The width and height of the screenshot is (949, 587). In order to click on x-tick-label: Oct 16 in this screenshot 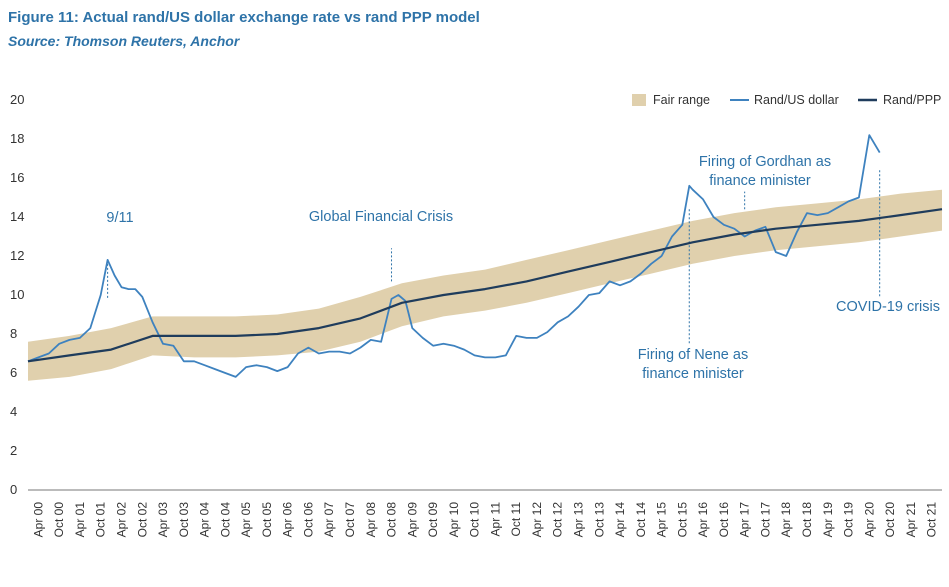, I will do `click(724, 520)`.